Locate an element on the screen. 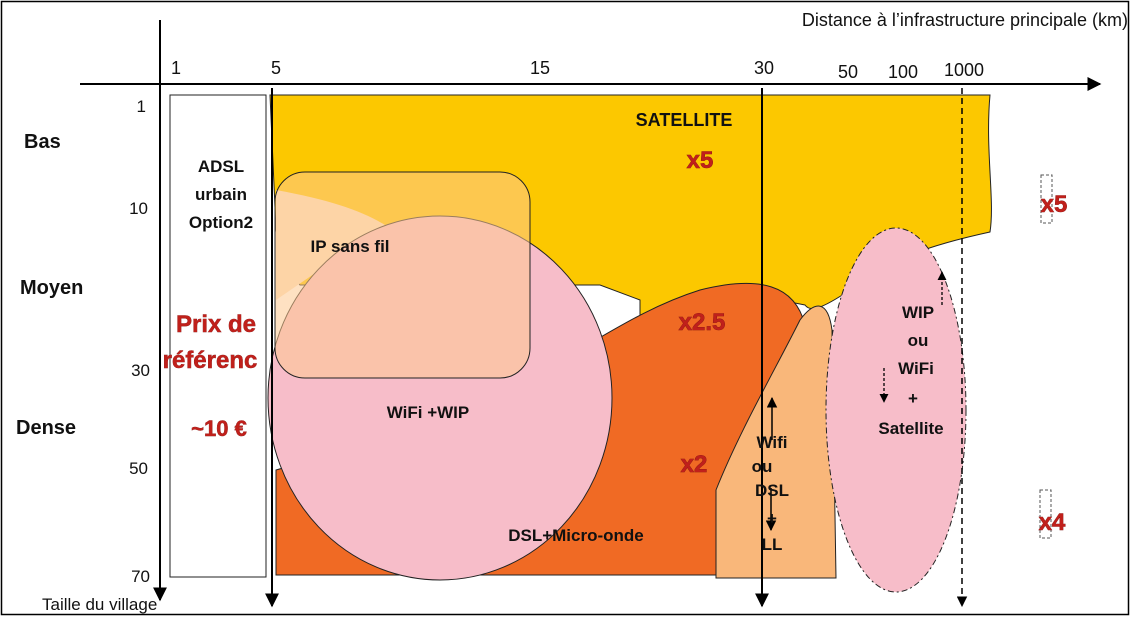 This screenshot has height=621, width=1130. adsl-label-line3: Option2 is located at coordinates (221, 222).